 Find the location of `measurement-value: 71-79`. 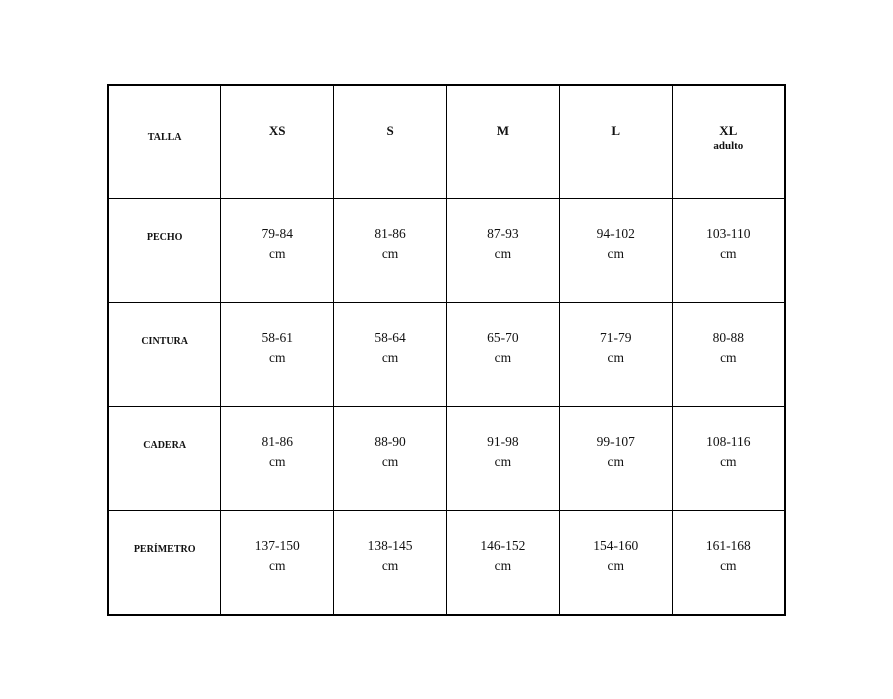

measurement-value: 71-79 is located at coordinates (615, 337).